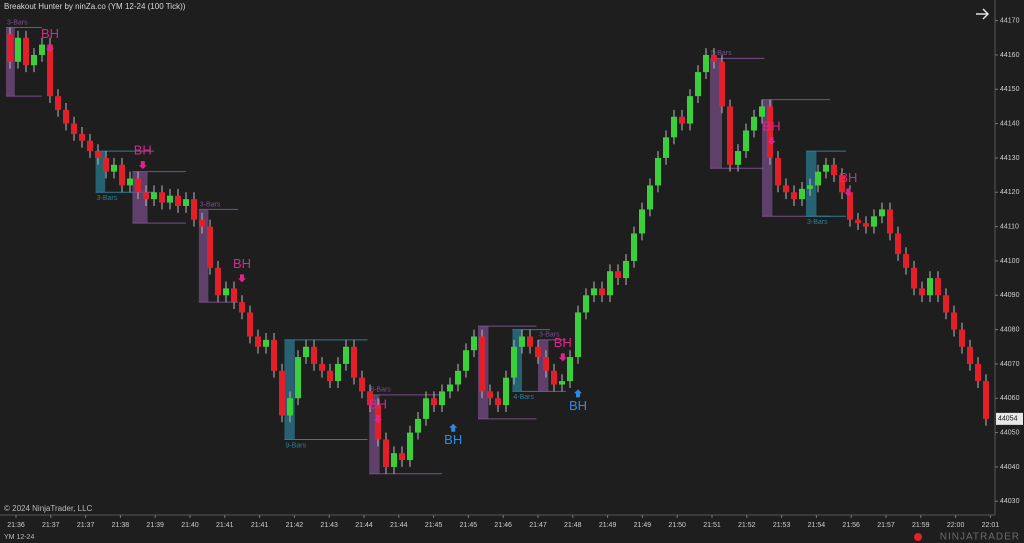 The height and width of the screenshot is (543, 1024). I want to click on x-tick-label: 21:42, so click(295, 525).